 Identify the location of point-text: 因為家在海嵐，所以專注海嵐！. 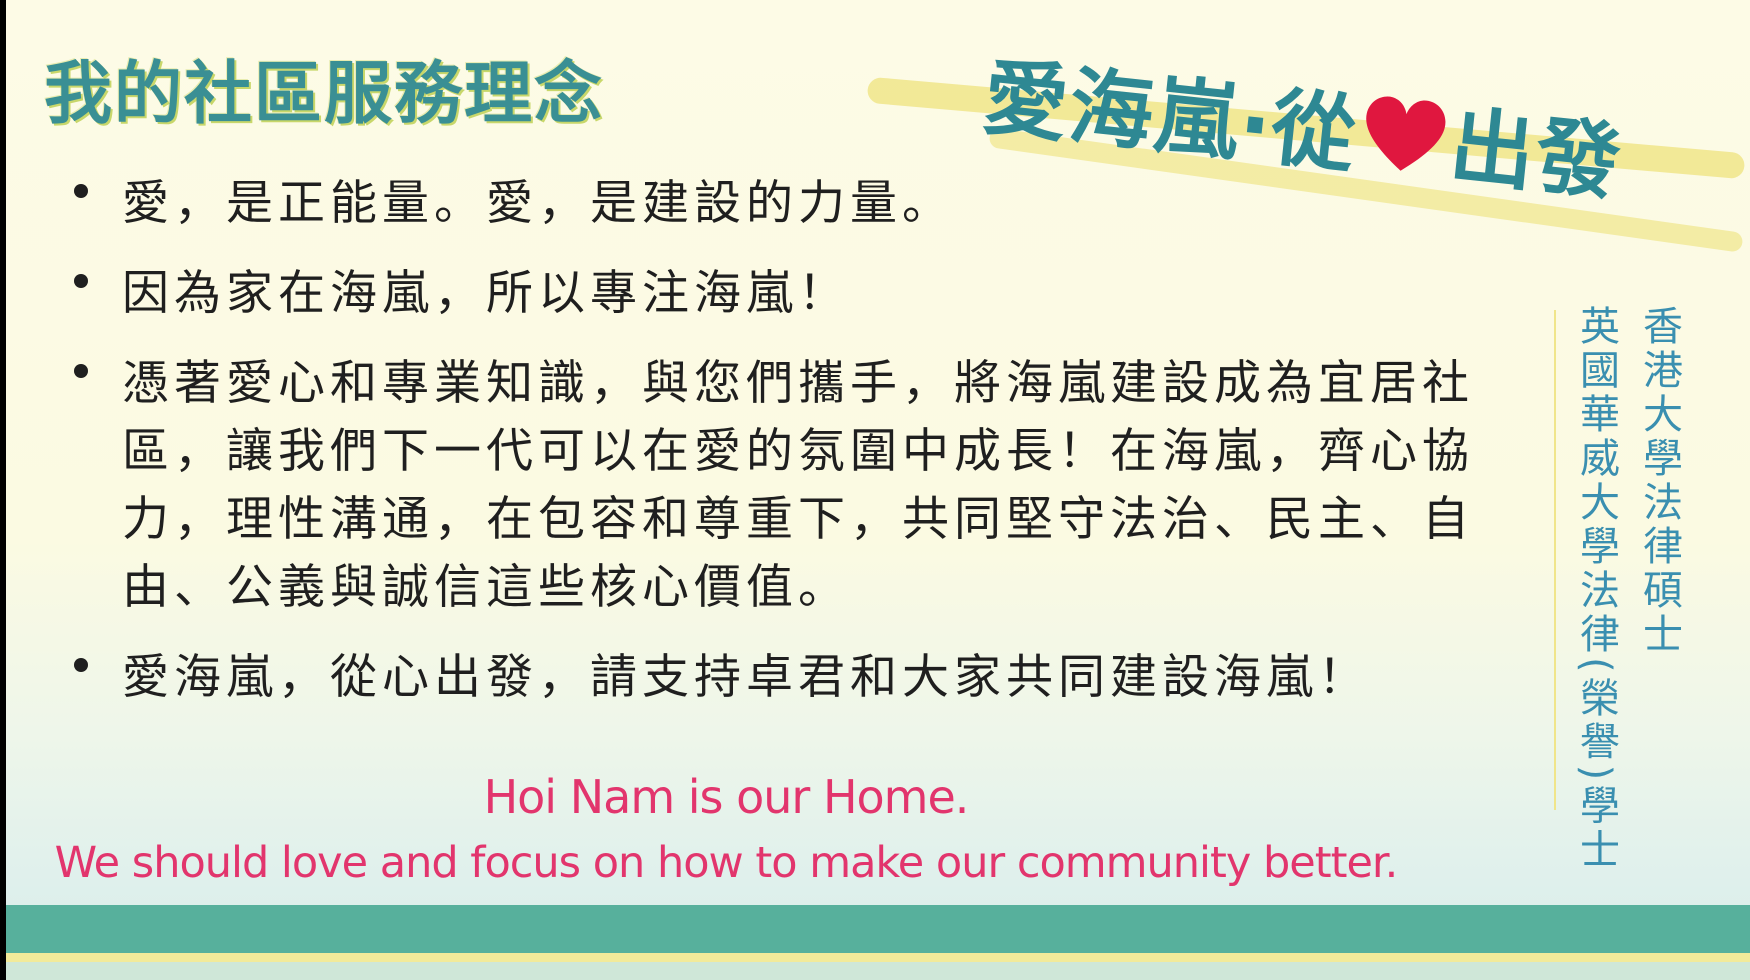
(486, 293).